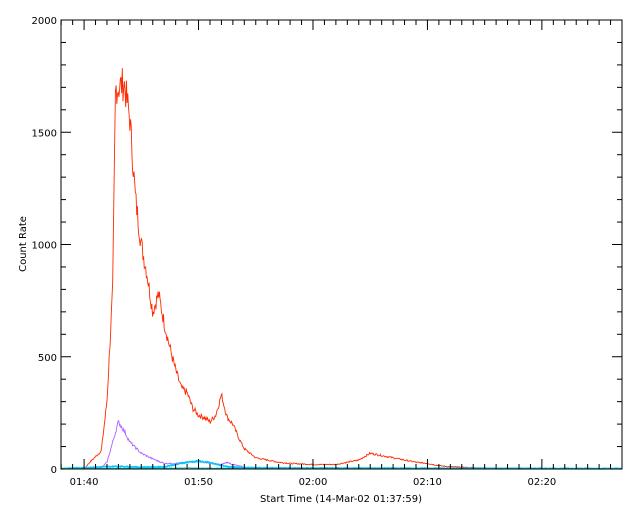 The height and width of the screenshot is (512, 640). Describe the element at coordinates (47, 358) in the screenshot. I see `y-tick-label: 500` at that location.